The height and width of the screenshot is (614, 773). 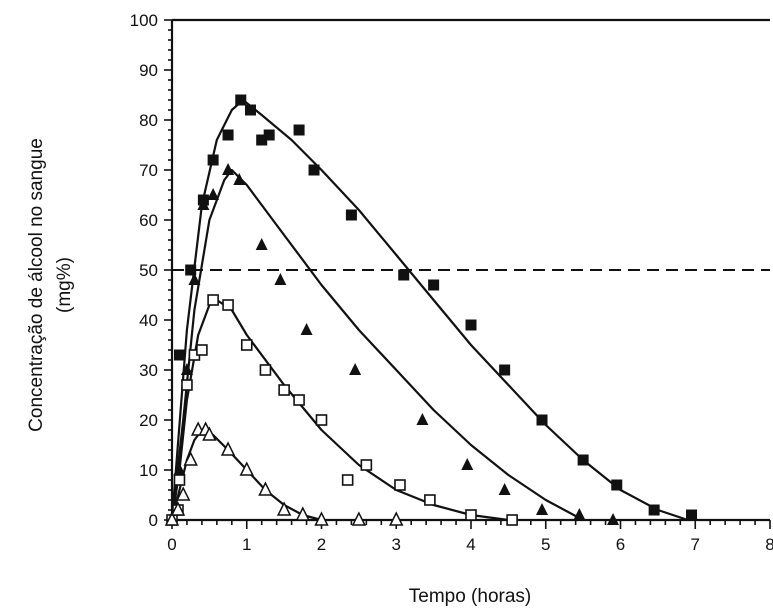 I want to click on y-tick-label: 30, so click(x=148, y=370).